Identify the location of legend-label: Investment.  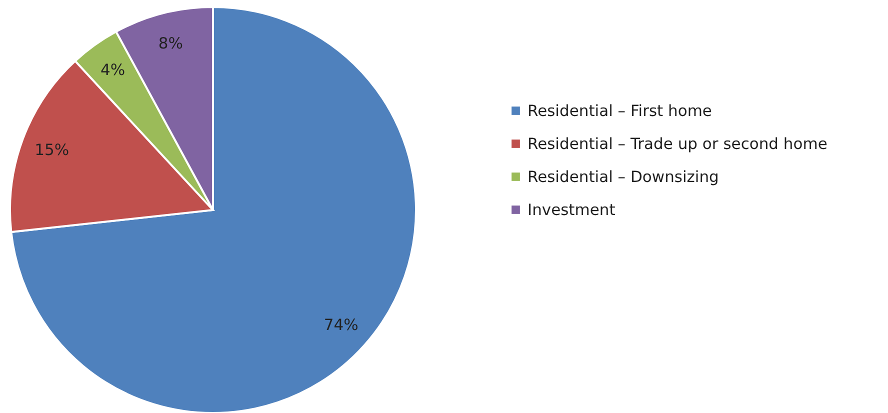
(572, 209).